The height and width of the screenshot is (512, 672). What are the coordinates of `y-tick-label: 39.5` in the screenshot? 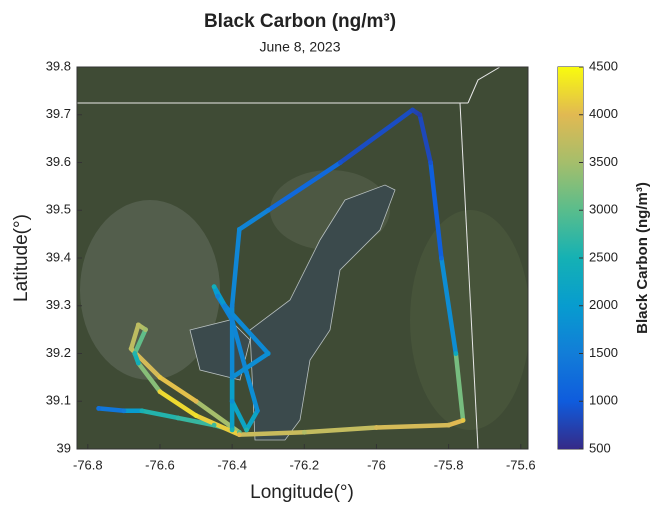 It's located at (58, 209).